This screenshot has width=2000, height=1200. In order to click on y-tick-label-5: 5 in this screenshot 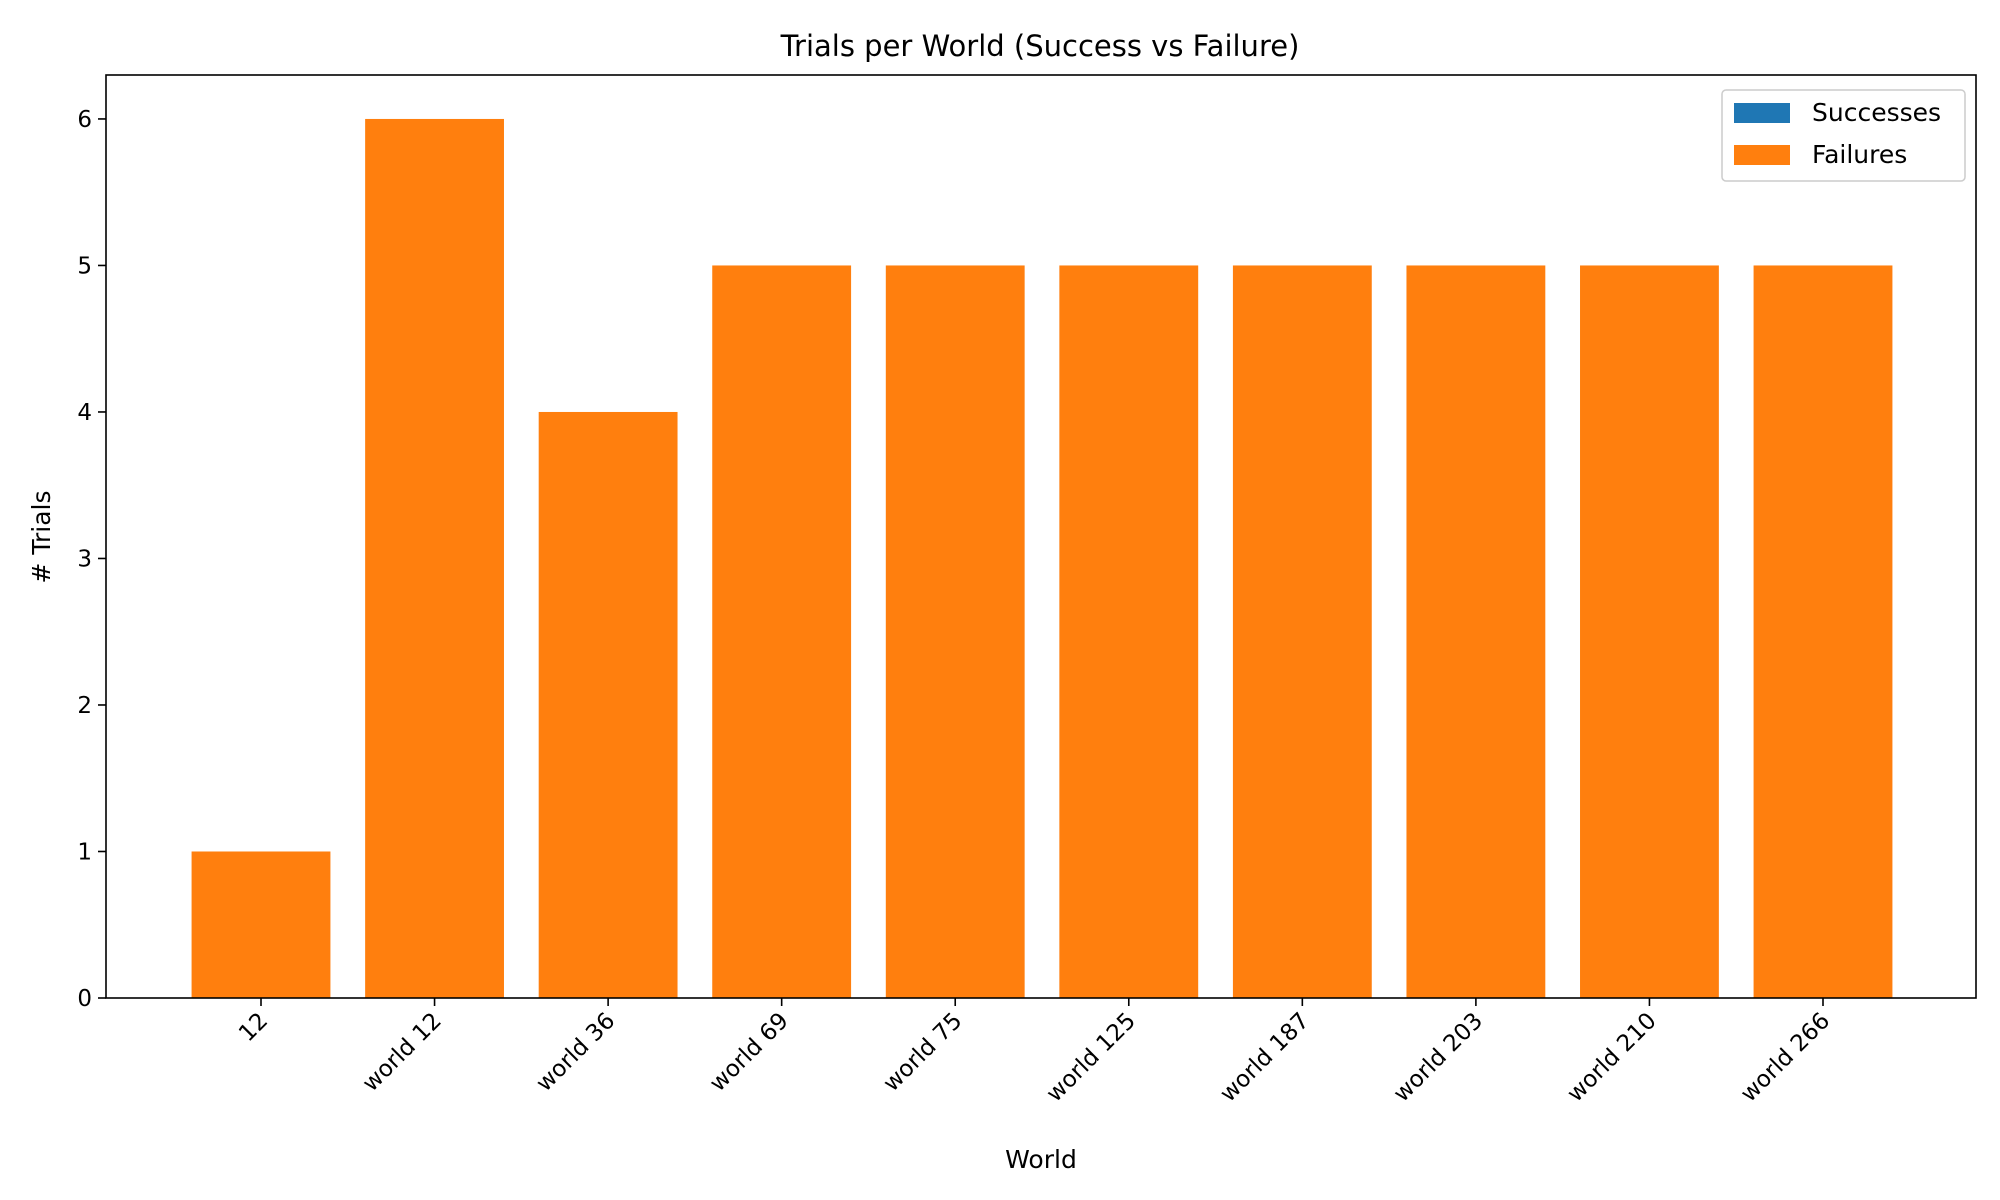, I will do `click(84, 266)`.